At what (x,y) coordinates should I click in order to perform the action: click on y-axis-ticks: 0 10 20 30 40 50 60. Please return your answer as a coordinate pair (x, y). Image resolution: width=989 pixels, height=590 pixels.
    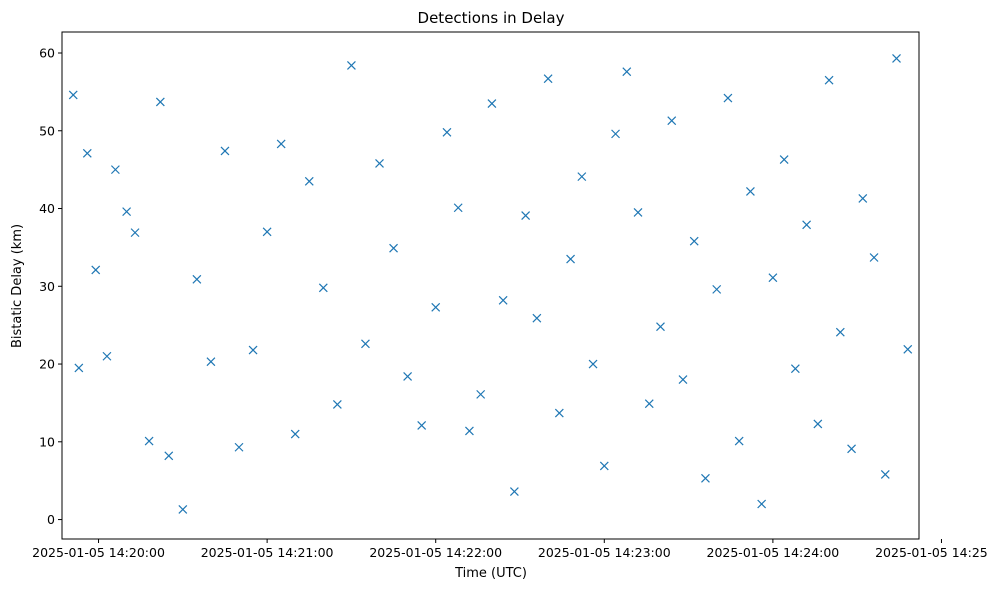
    Looking at the image, I should click on (50, 286).